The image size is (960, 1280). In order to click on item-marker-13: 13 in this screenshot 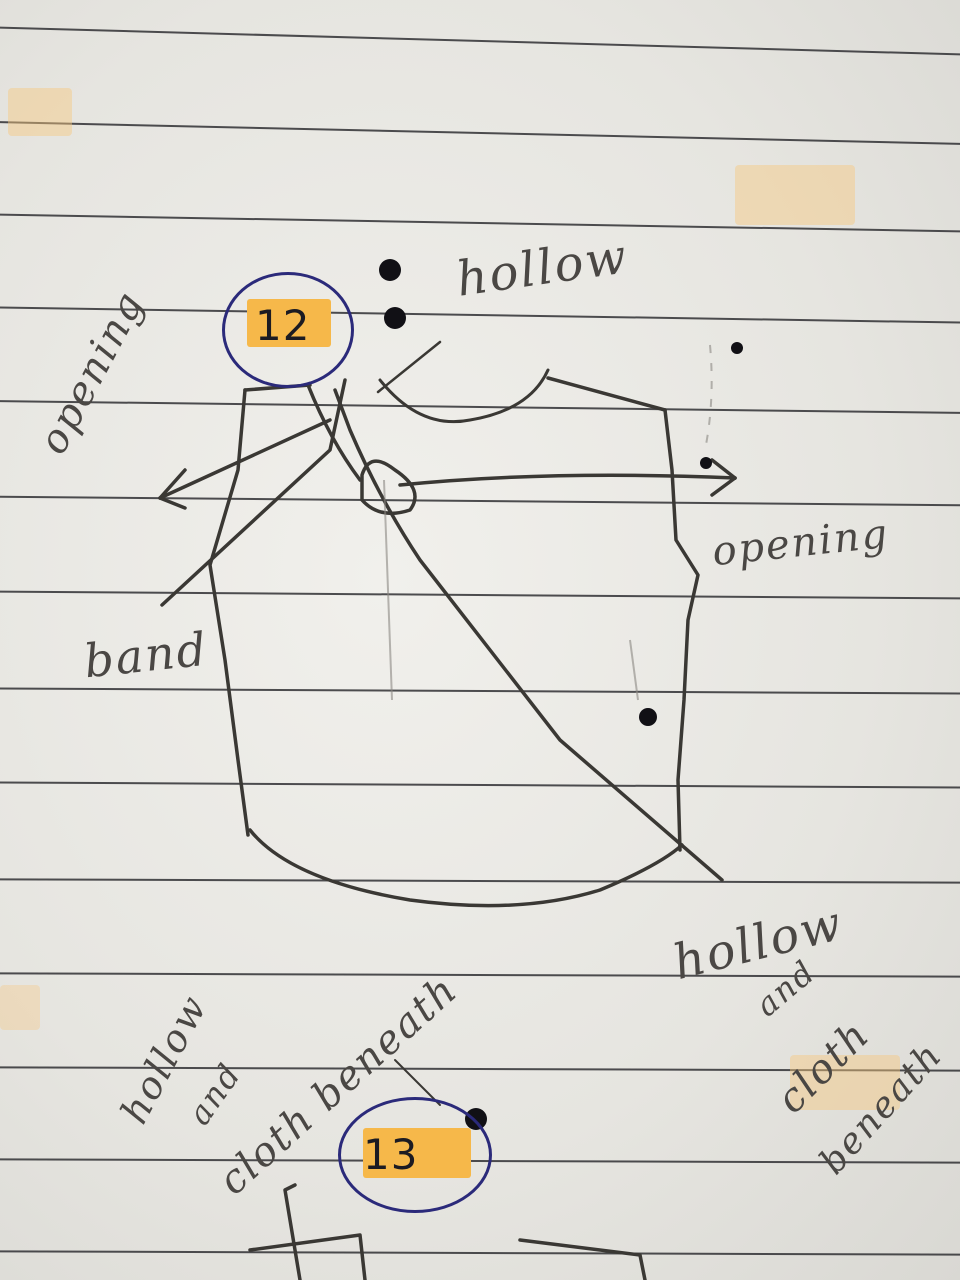, I will do `click(415, 1155)`.